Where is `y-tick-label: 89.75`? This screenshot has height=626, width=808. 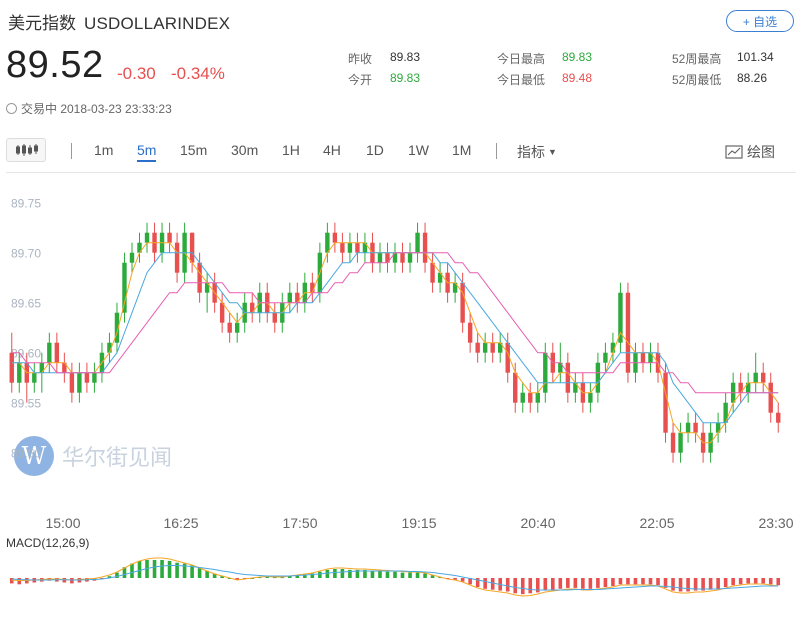 y-tick-label: 89.75 is located at coordinates (26, 204).